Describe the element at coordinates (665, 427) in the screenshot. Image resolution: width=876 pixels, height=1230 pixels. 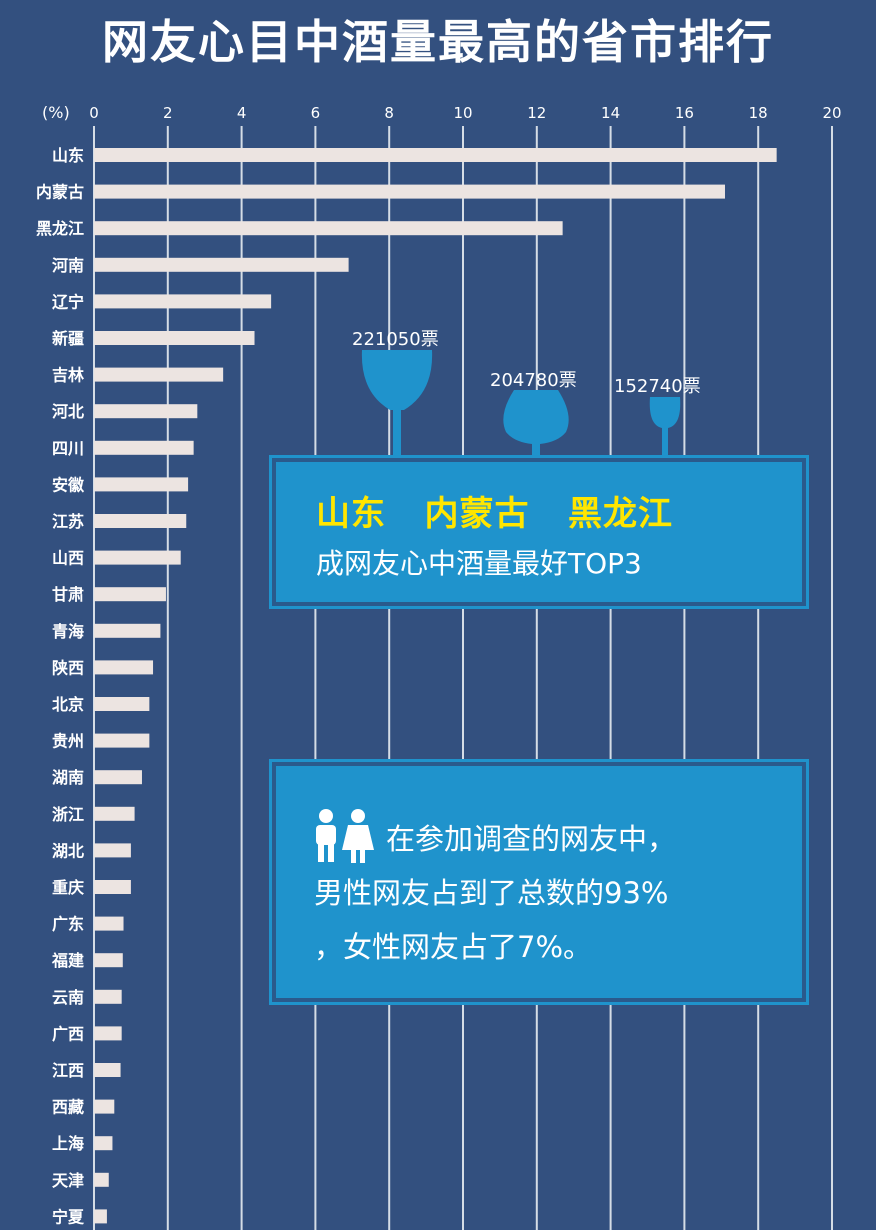
I see `shot-glass-icon` at that location.